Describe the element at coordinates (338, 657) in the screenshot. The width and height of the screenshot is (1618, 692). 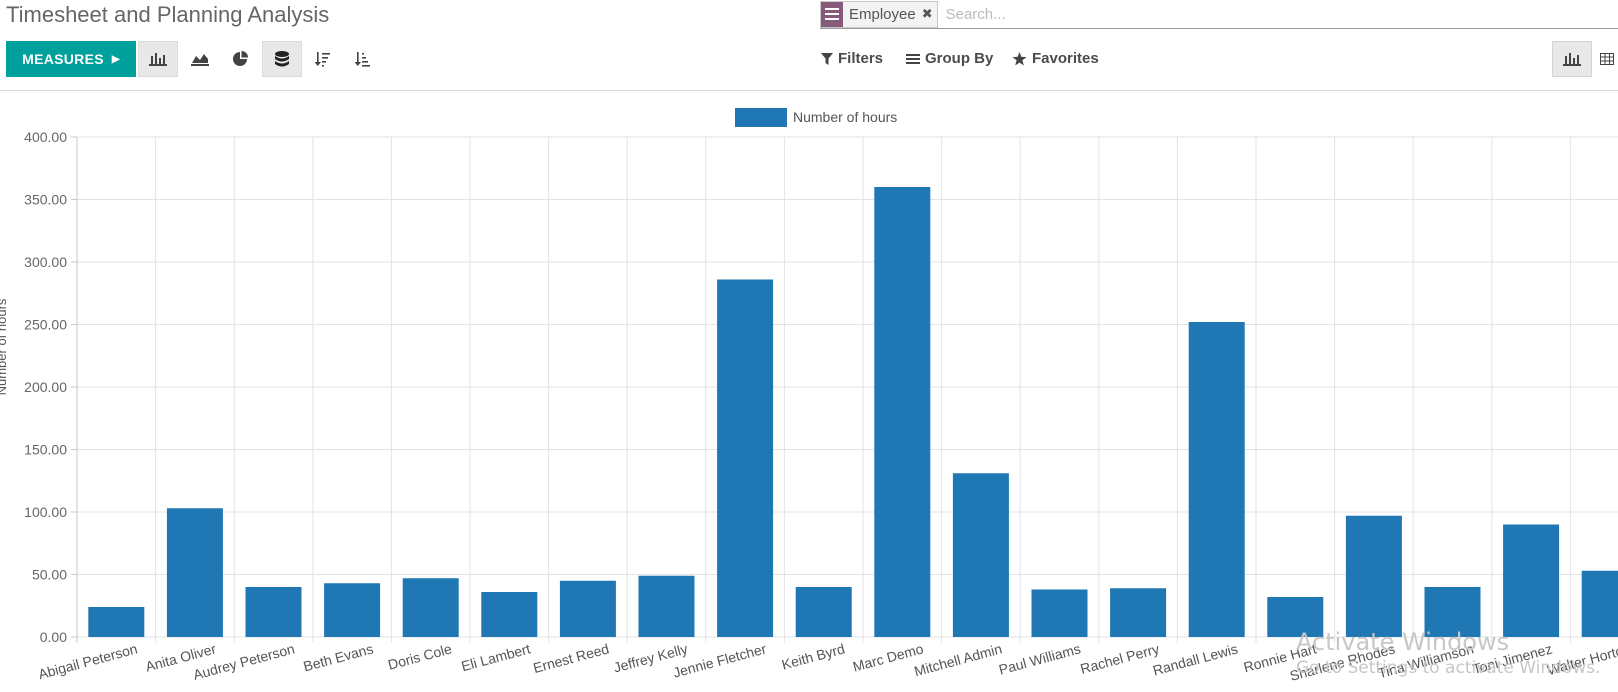
I see `x-tick-label: Beth Evans` at that location.